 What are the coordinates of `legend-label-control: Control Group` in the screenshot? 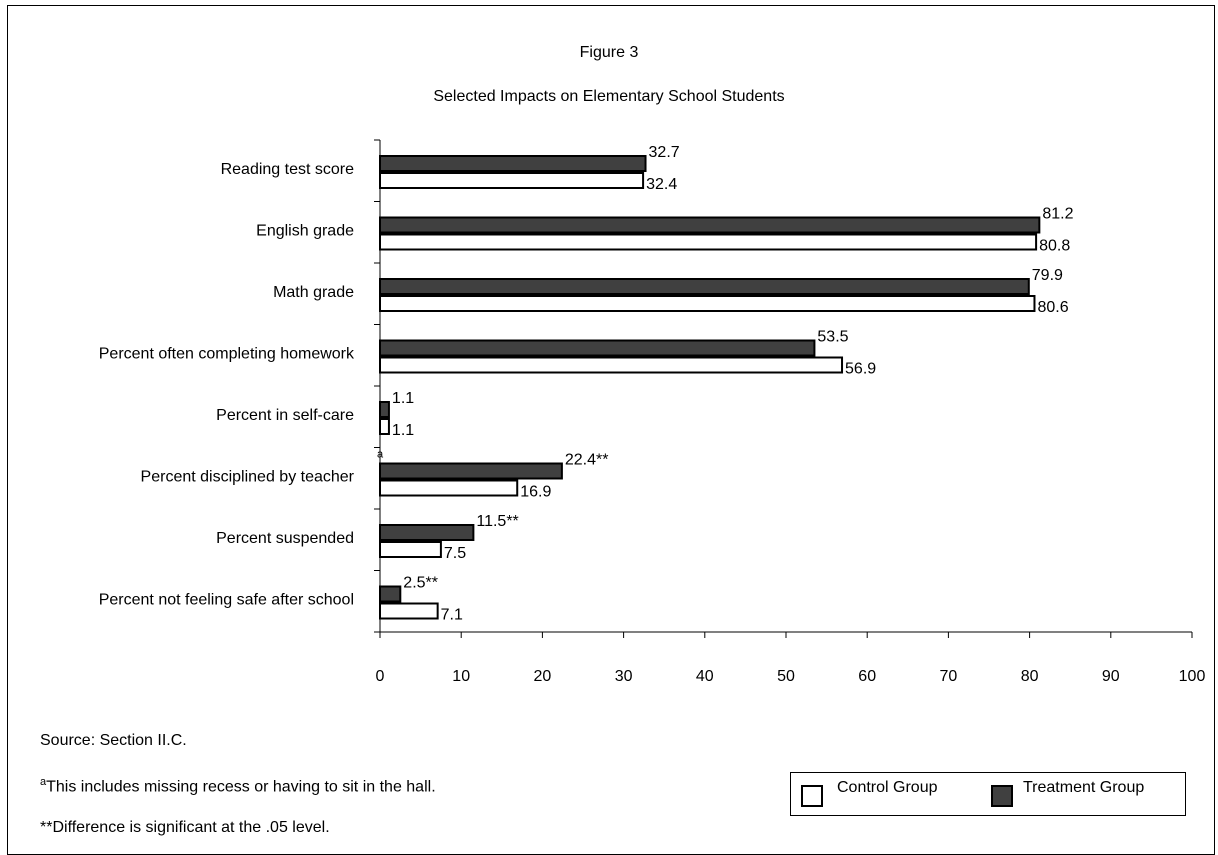 It's located at (887, 787).